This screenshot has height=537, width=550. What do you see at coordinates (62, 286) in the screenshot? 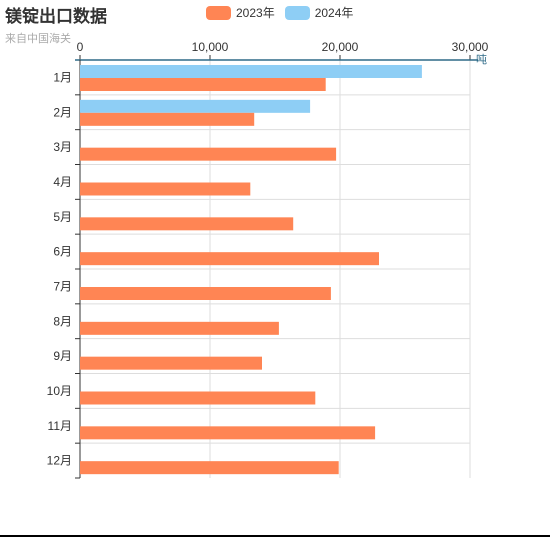
I see `y-tick-label: 7月` at bounding box center [62, 286].